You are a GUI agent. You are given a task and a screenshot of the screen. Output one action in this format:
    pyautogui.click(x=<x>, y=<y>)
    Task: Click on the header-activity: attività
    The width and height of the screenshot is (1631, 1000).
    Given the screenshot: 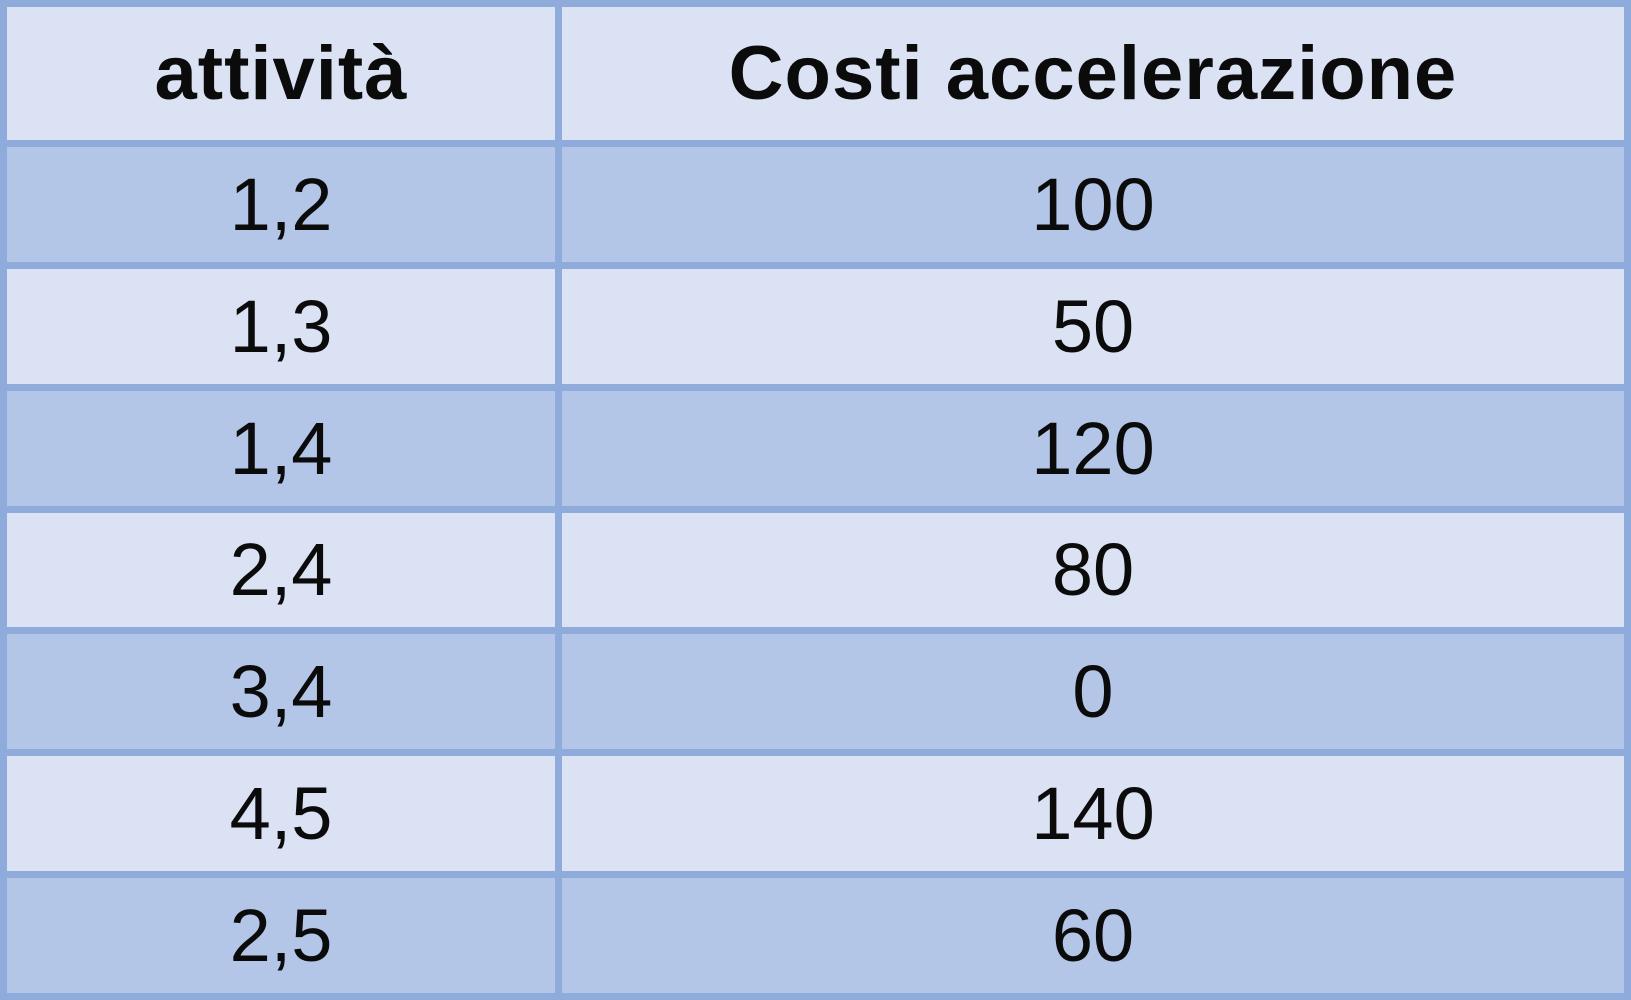 What is the action you would take?
    pyautogui.click(x=281, y=73)
    